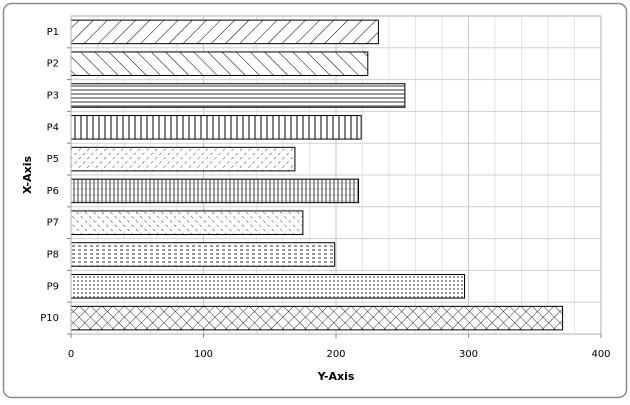 The width and height of the screenshot is (630, 405). What do you see at coordinates (203, 354) in the screenshot?
I see `x-tick-label: 100` at bounding box center [203, 354].